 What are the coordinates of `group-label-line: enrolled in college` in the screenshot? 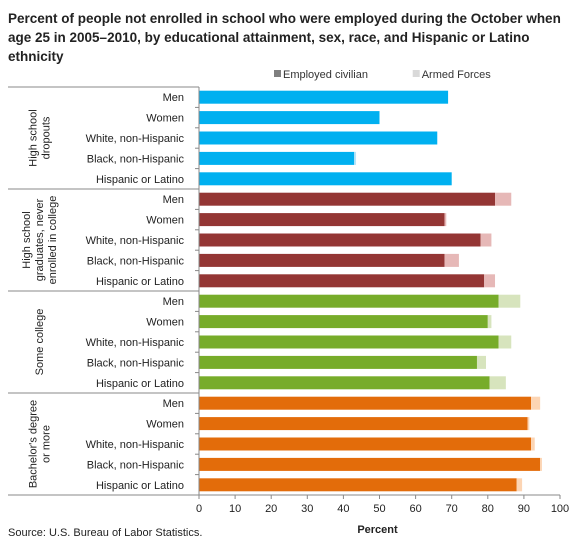 It's located at (53, 240).